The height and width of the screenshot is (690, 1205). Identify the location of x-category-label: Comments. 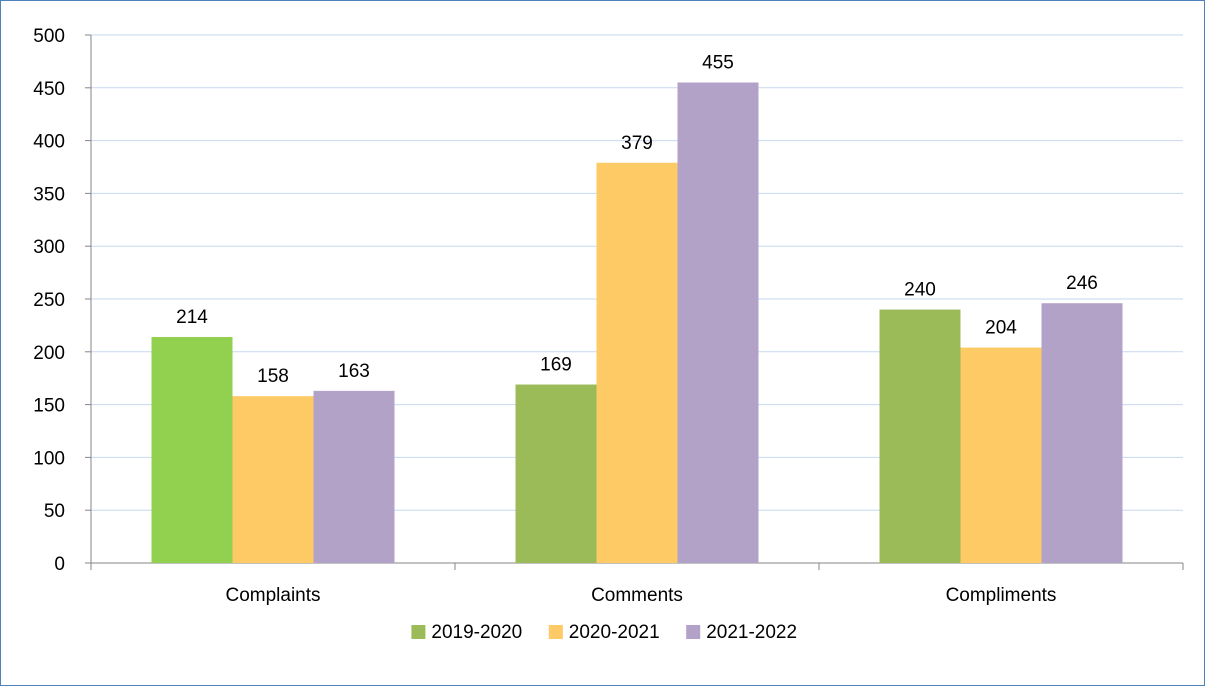
(637, 595).